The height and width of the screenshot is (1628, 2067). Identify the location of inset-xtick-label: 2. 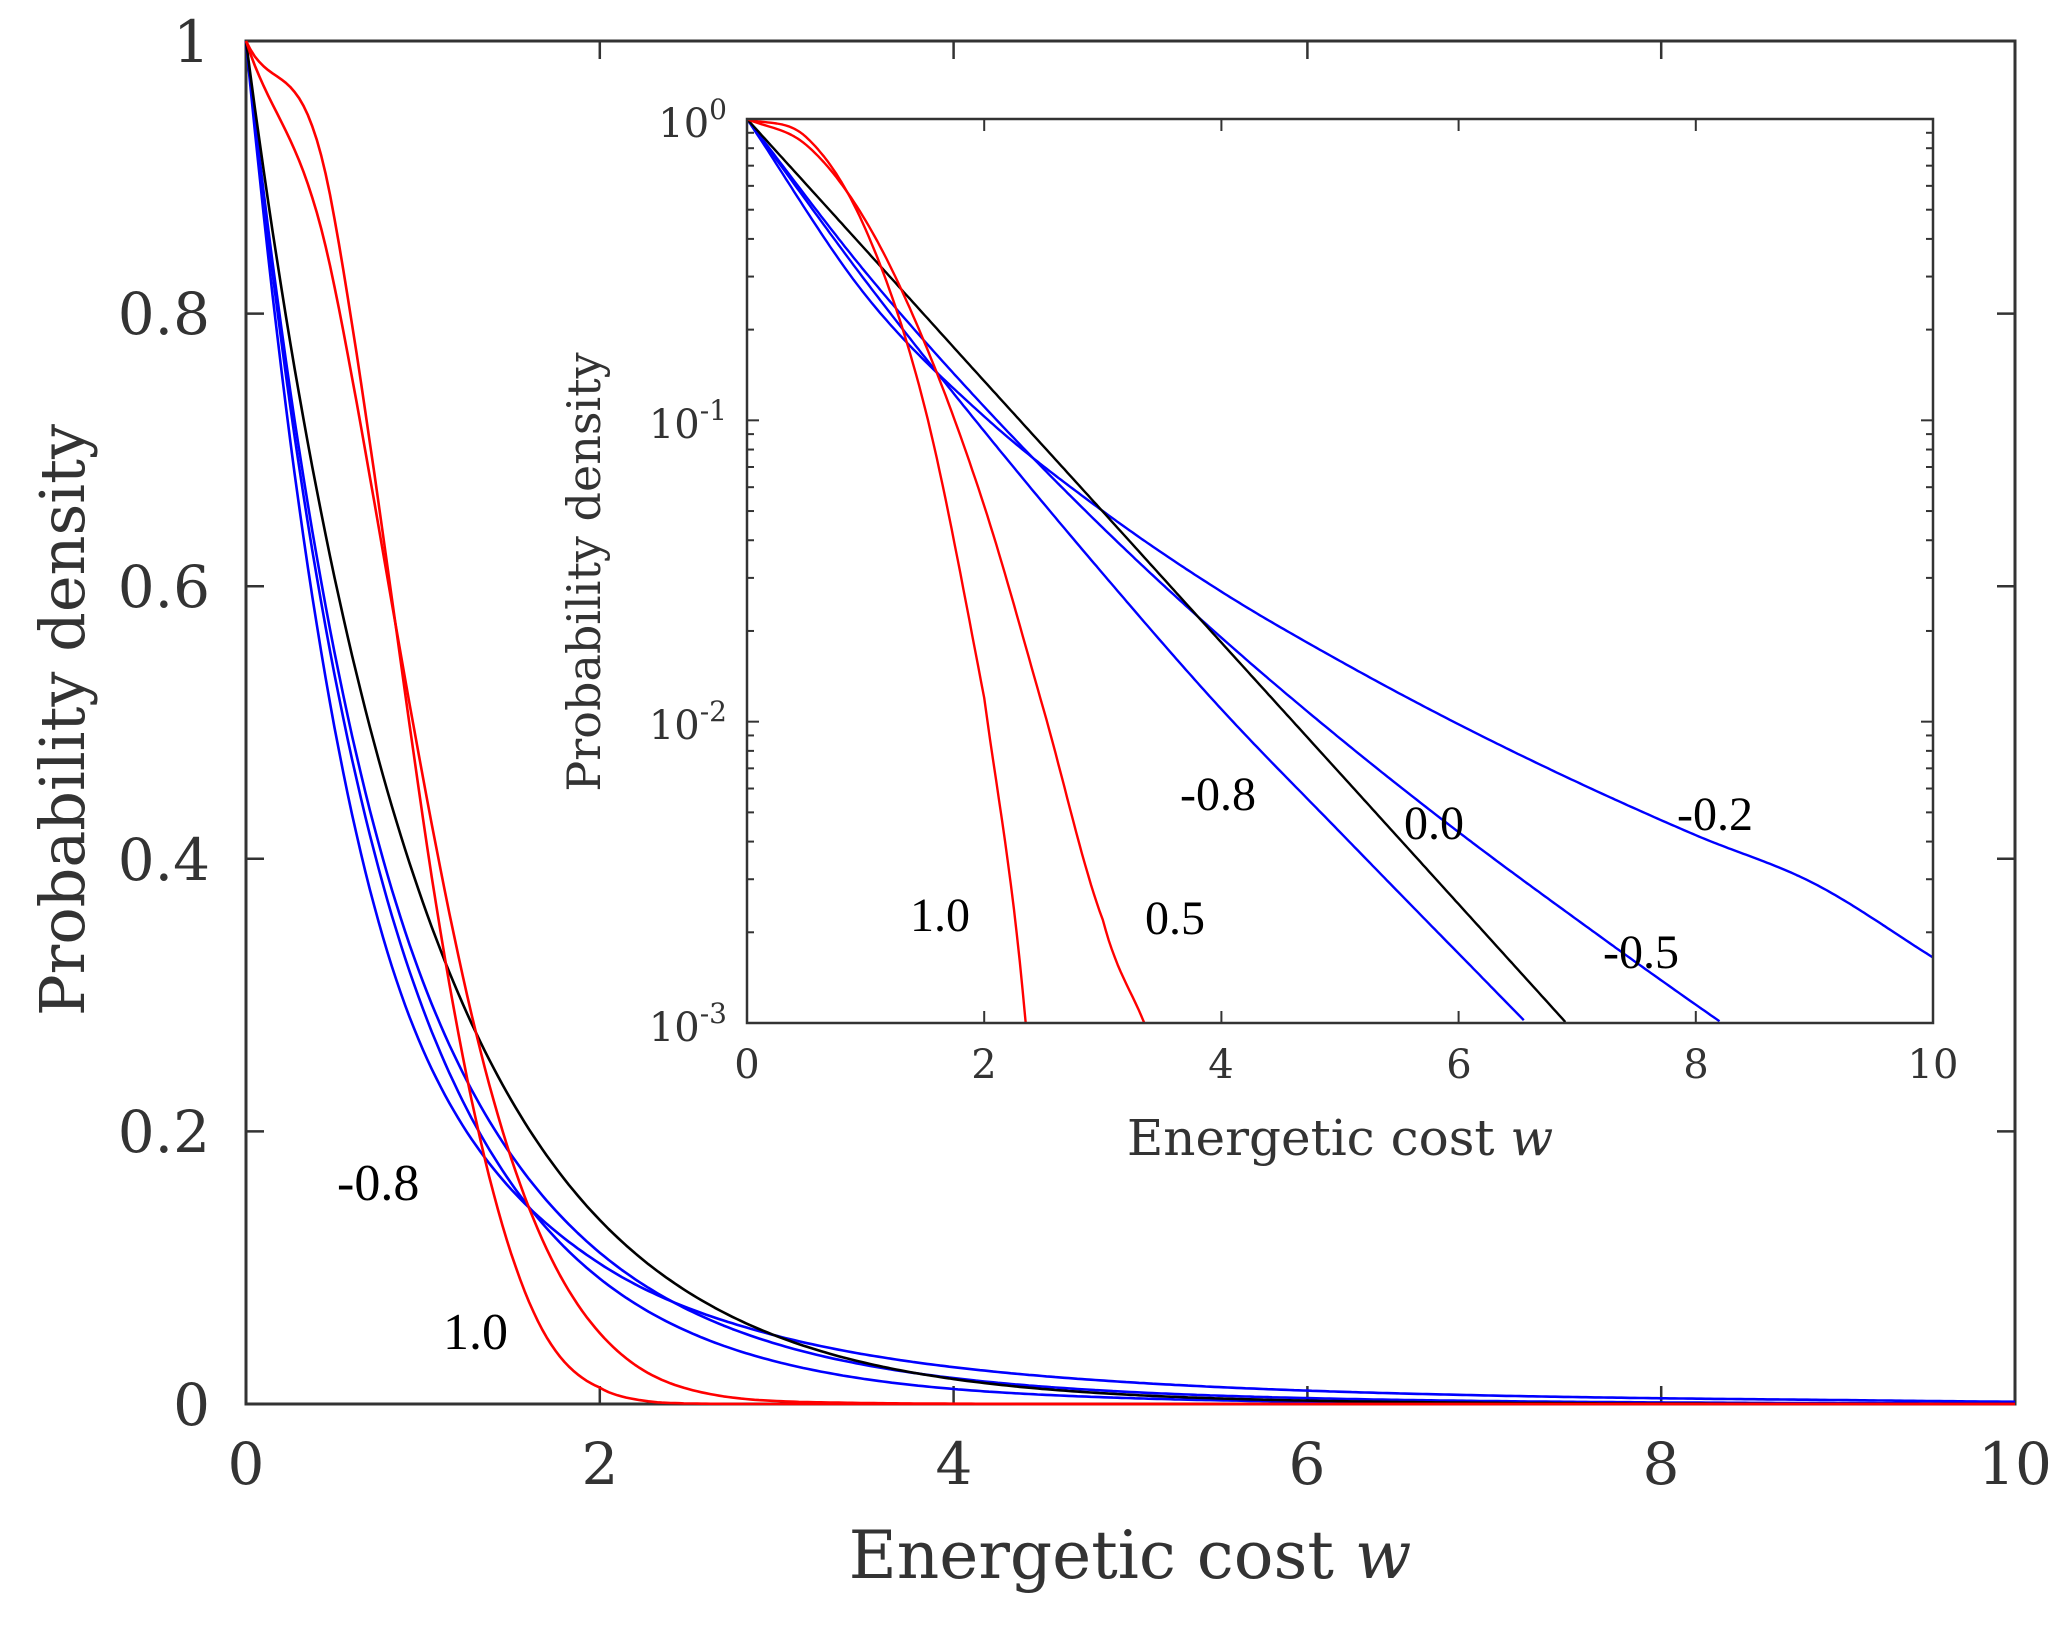
(983, 1065).